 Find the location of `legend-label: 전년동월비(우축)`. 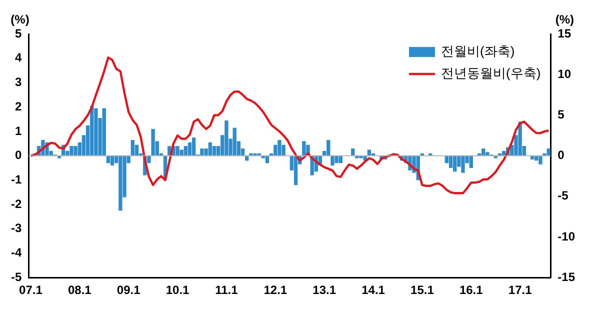

legend-label: 전년동월비(우축) is located at coordinates (491, 73).